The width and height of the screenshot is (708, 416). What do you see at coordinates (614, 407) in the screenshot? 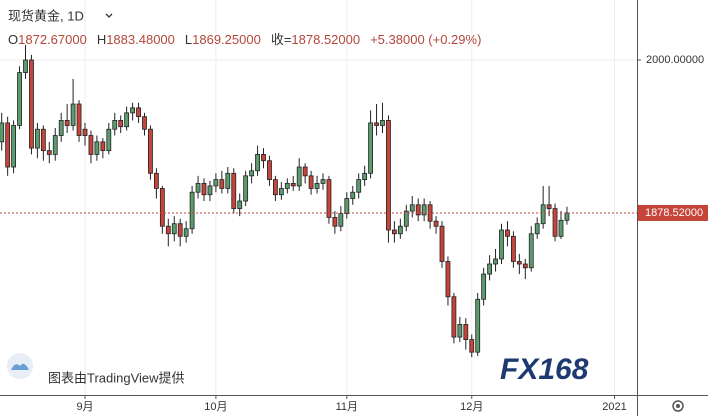
I see `x-tick-label: 2021` at bounding box center [614, 407].